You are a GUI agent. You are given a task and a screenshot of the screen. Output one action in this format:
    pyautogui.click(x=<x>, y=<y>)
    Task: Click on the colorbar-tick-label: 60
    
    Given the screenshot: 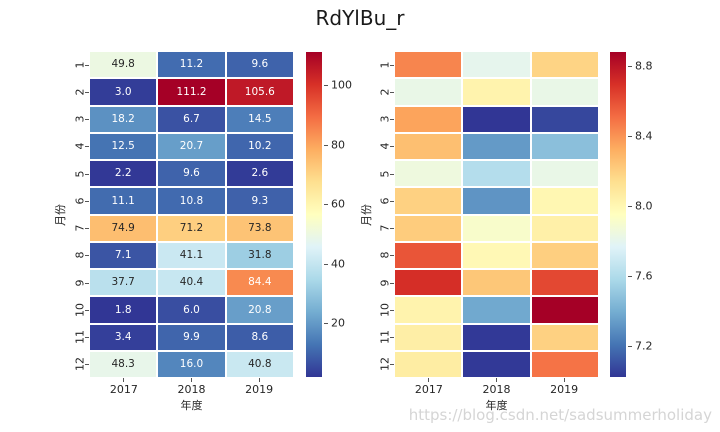 What is the action you would take?
    pyautogui.click(x=338, y=204)
    